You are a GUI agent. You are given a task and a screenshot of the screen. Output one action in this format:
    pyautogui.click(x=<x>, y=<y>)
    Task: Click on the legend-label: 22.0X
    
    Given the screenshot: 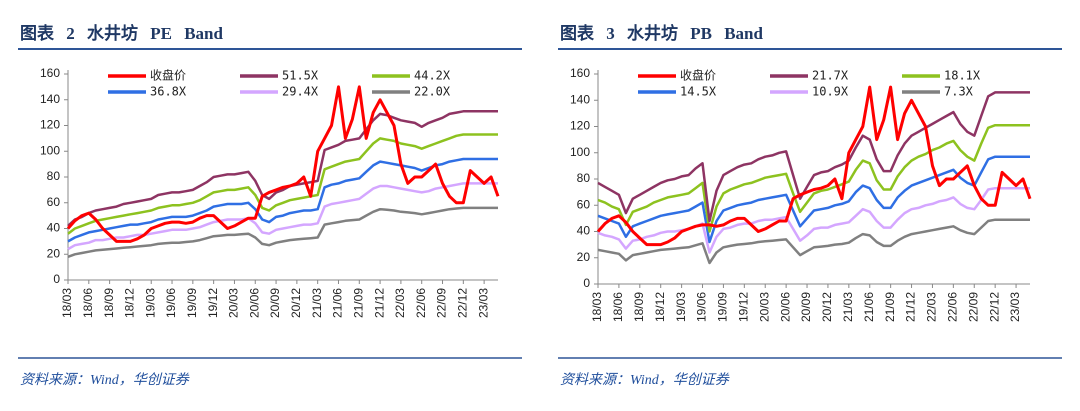 What is the action you would take?
    pyautogui.click(x=432, y=92)
    